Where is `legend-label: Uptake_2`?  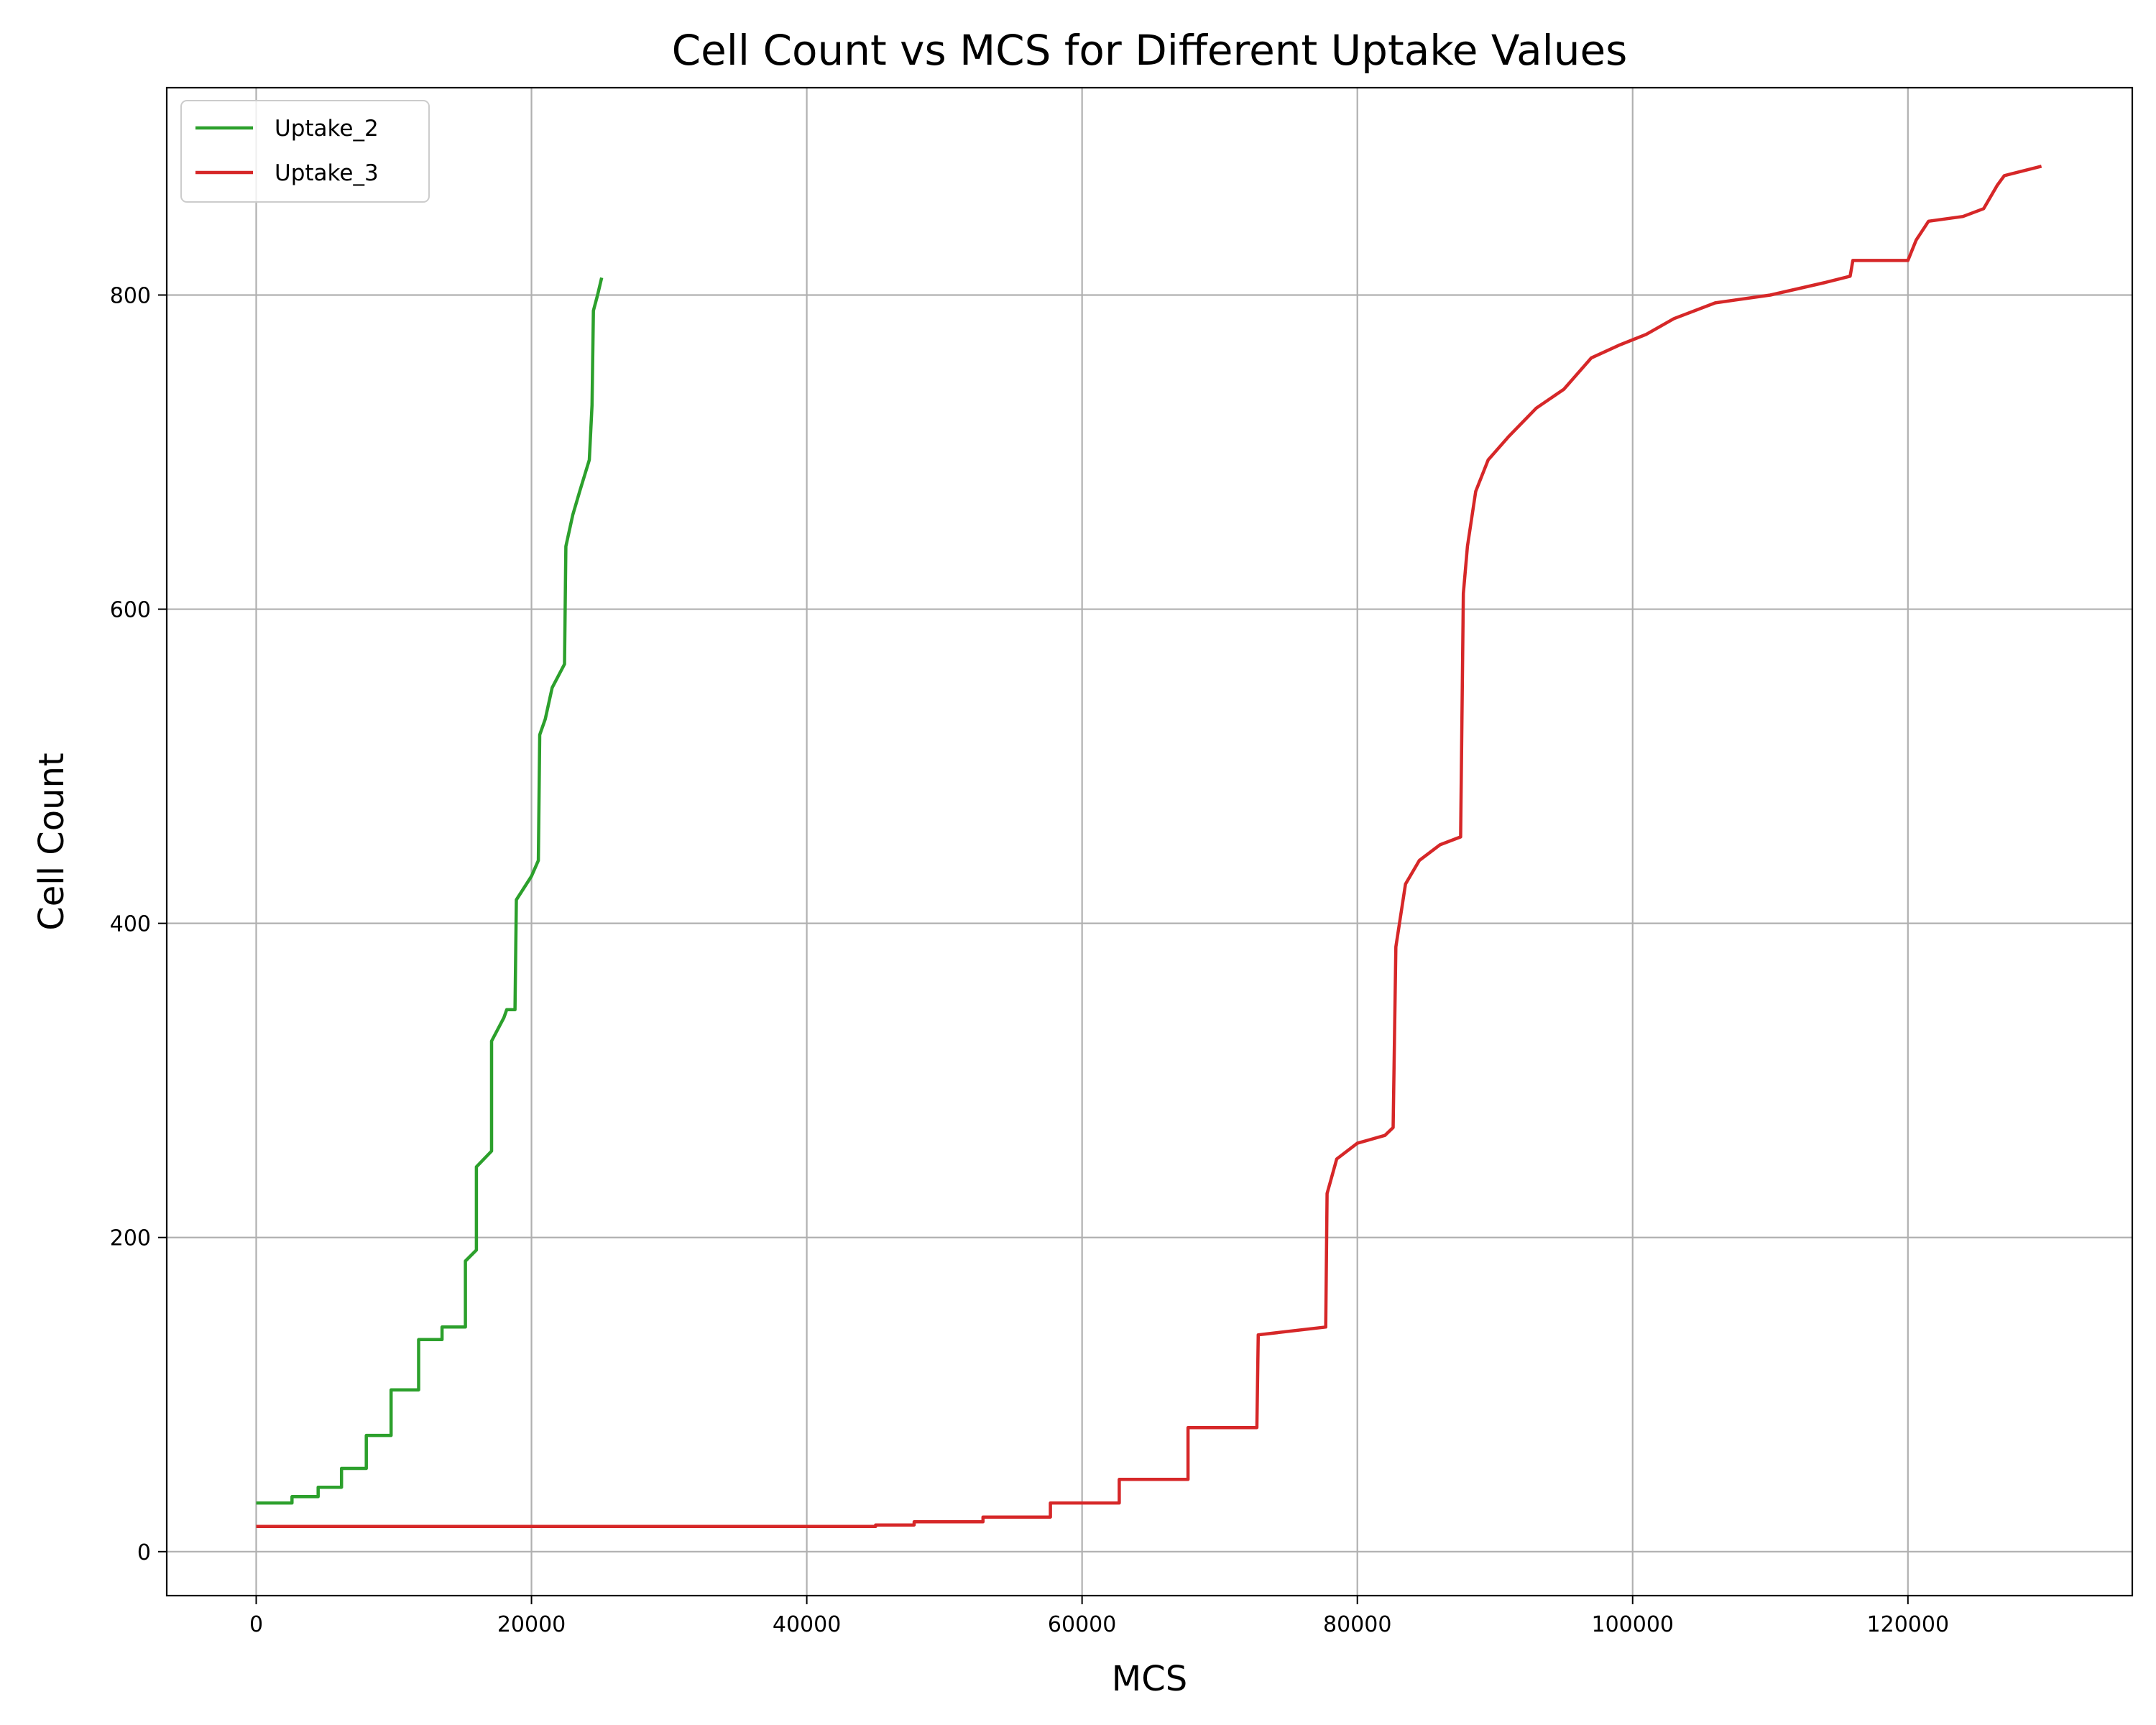
legend-label: Uptake_2 is located at coordinates (327, 129).